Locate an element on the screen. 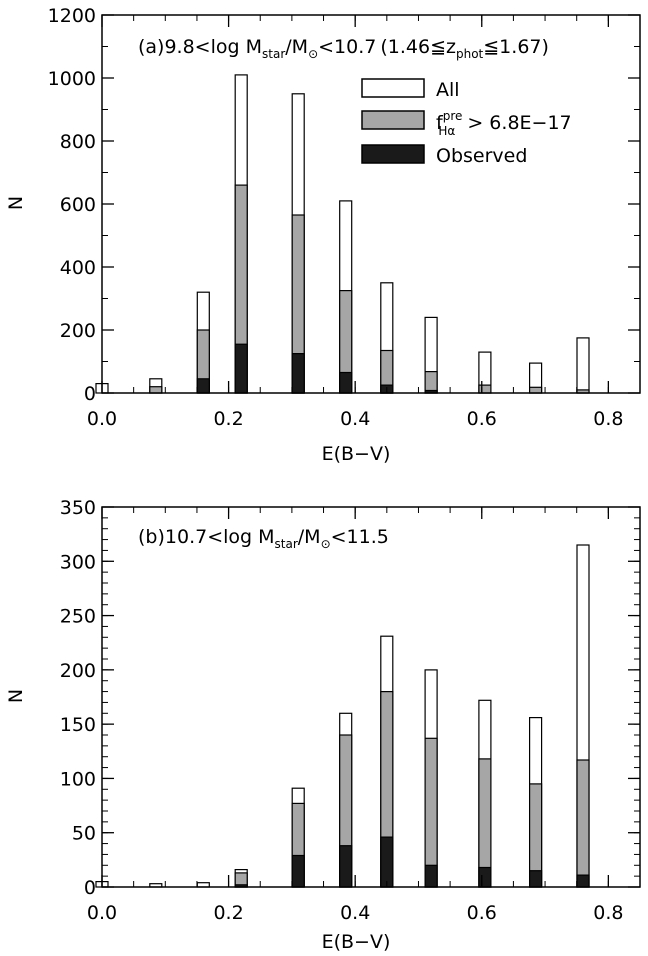  panel-b-xtick-label-0.6: 0.6 is located at coordinates (482, 913).